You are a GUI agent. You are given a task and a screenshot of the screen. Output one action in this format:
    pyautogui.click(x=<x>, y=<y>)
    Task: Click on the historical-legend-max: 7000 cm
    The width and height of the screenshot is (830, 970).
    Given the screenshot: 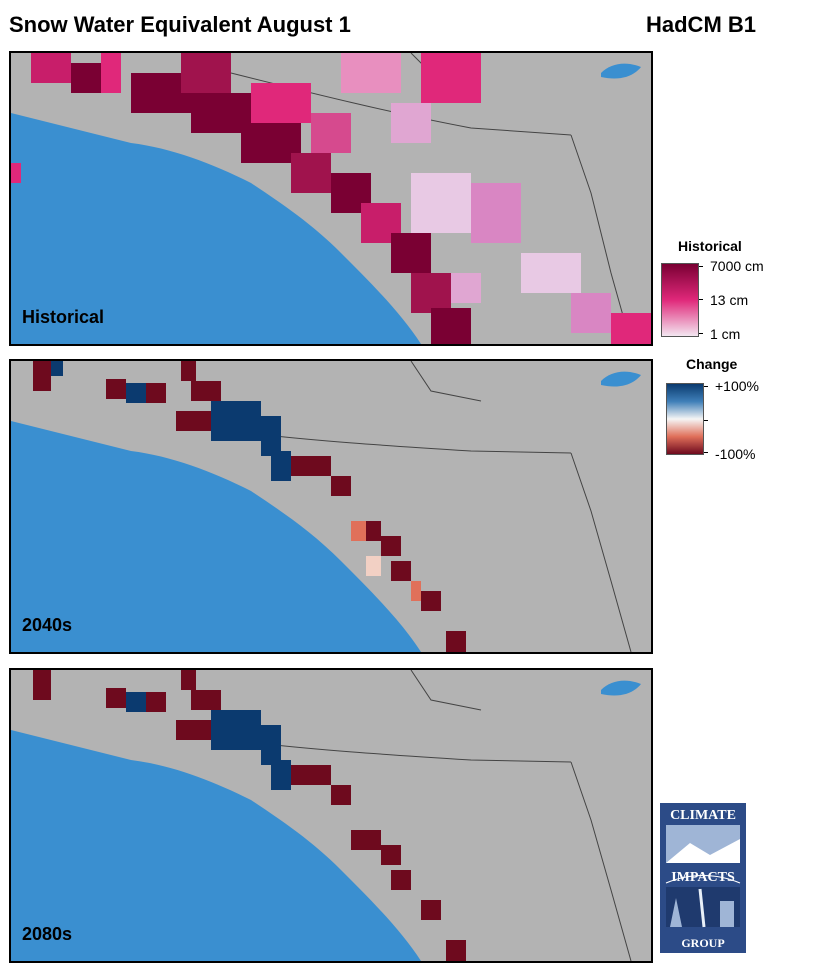 What is the action you would take?
    pyautogui.click(x=737, y=266)
    